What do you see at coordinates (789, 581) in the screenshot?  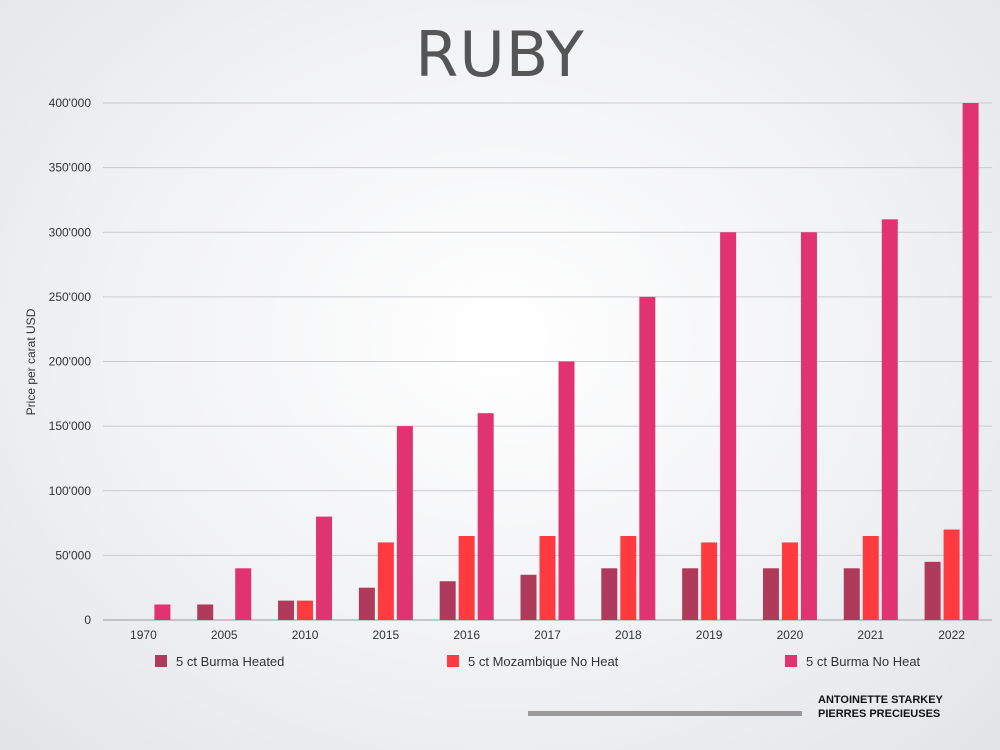 I see `bar-5-ct-mozambique-no-heat-2020` at bounding box center [789, 581].